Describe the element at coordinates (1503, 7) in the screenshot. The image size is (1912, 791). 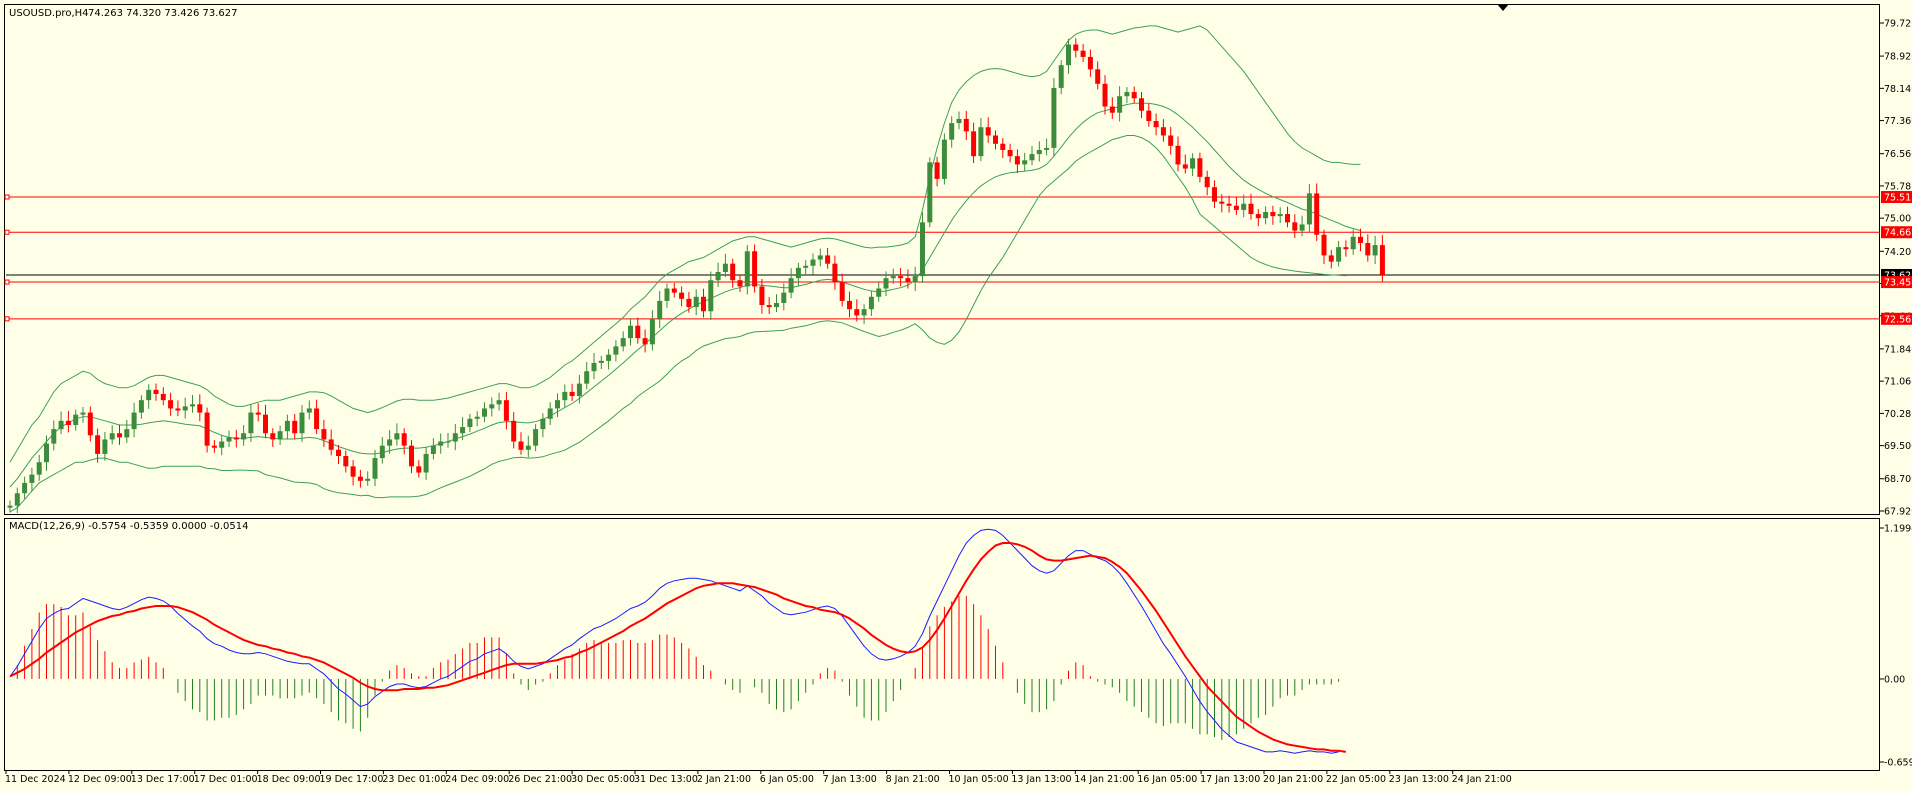
I see `shift-marker-icon` at that location.